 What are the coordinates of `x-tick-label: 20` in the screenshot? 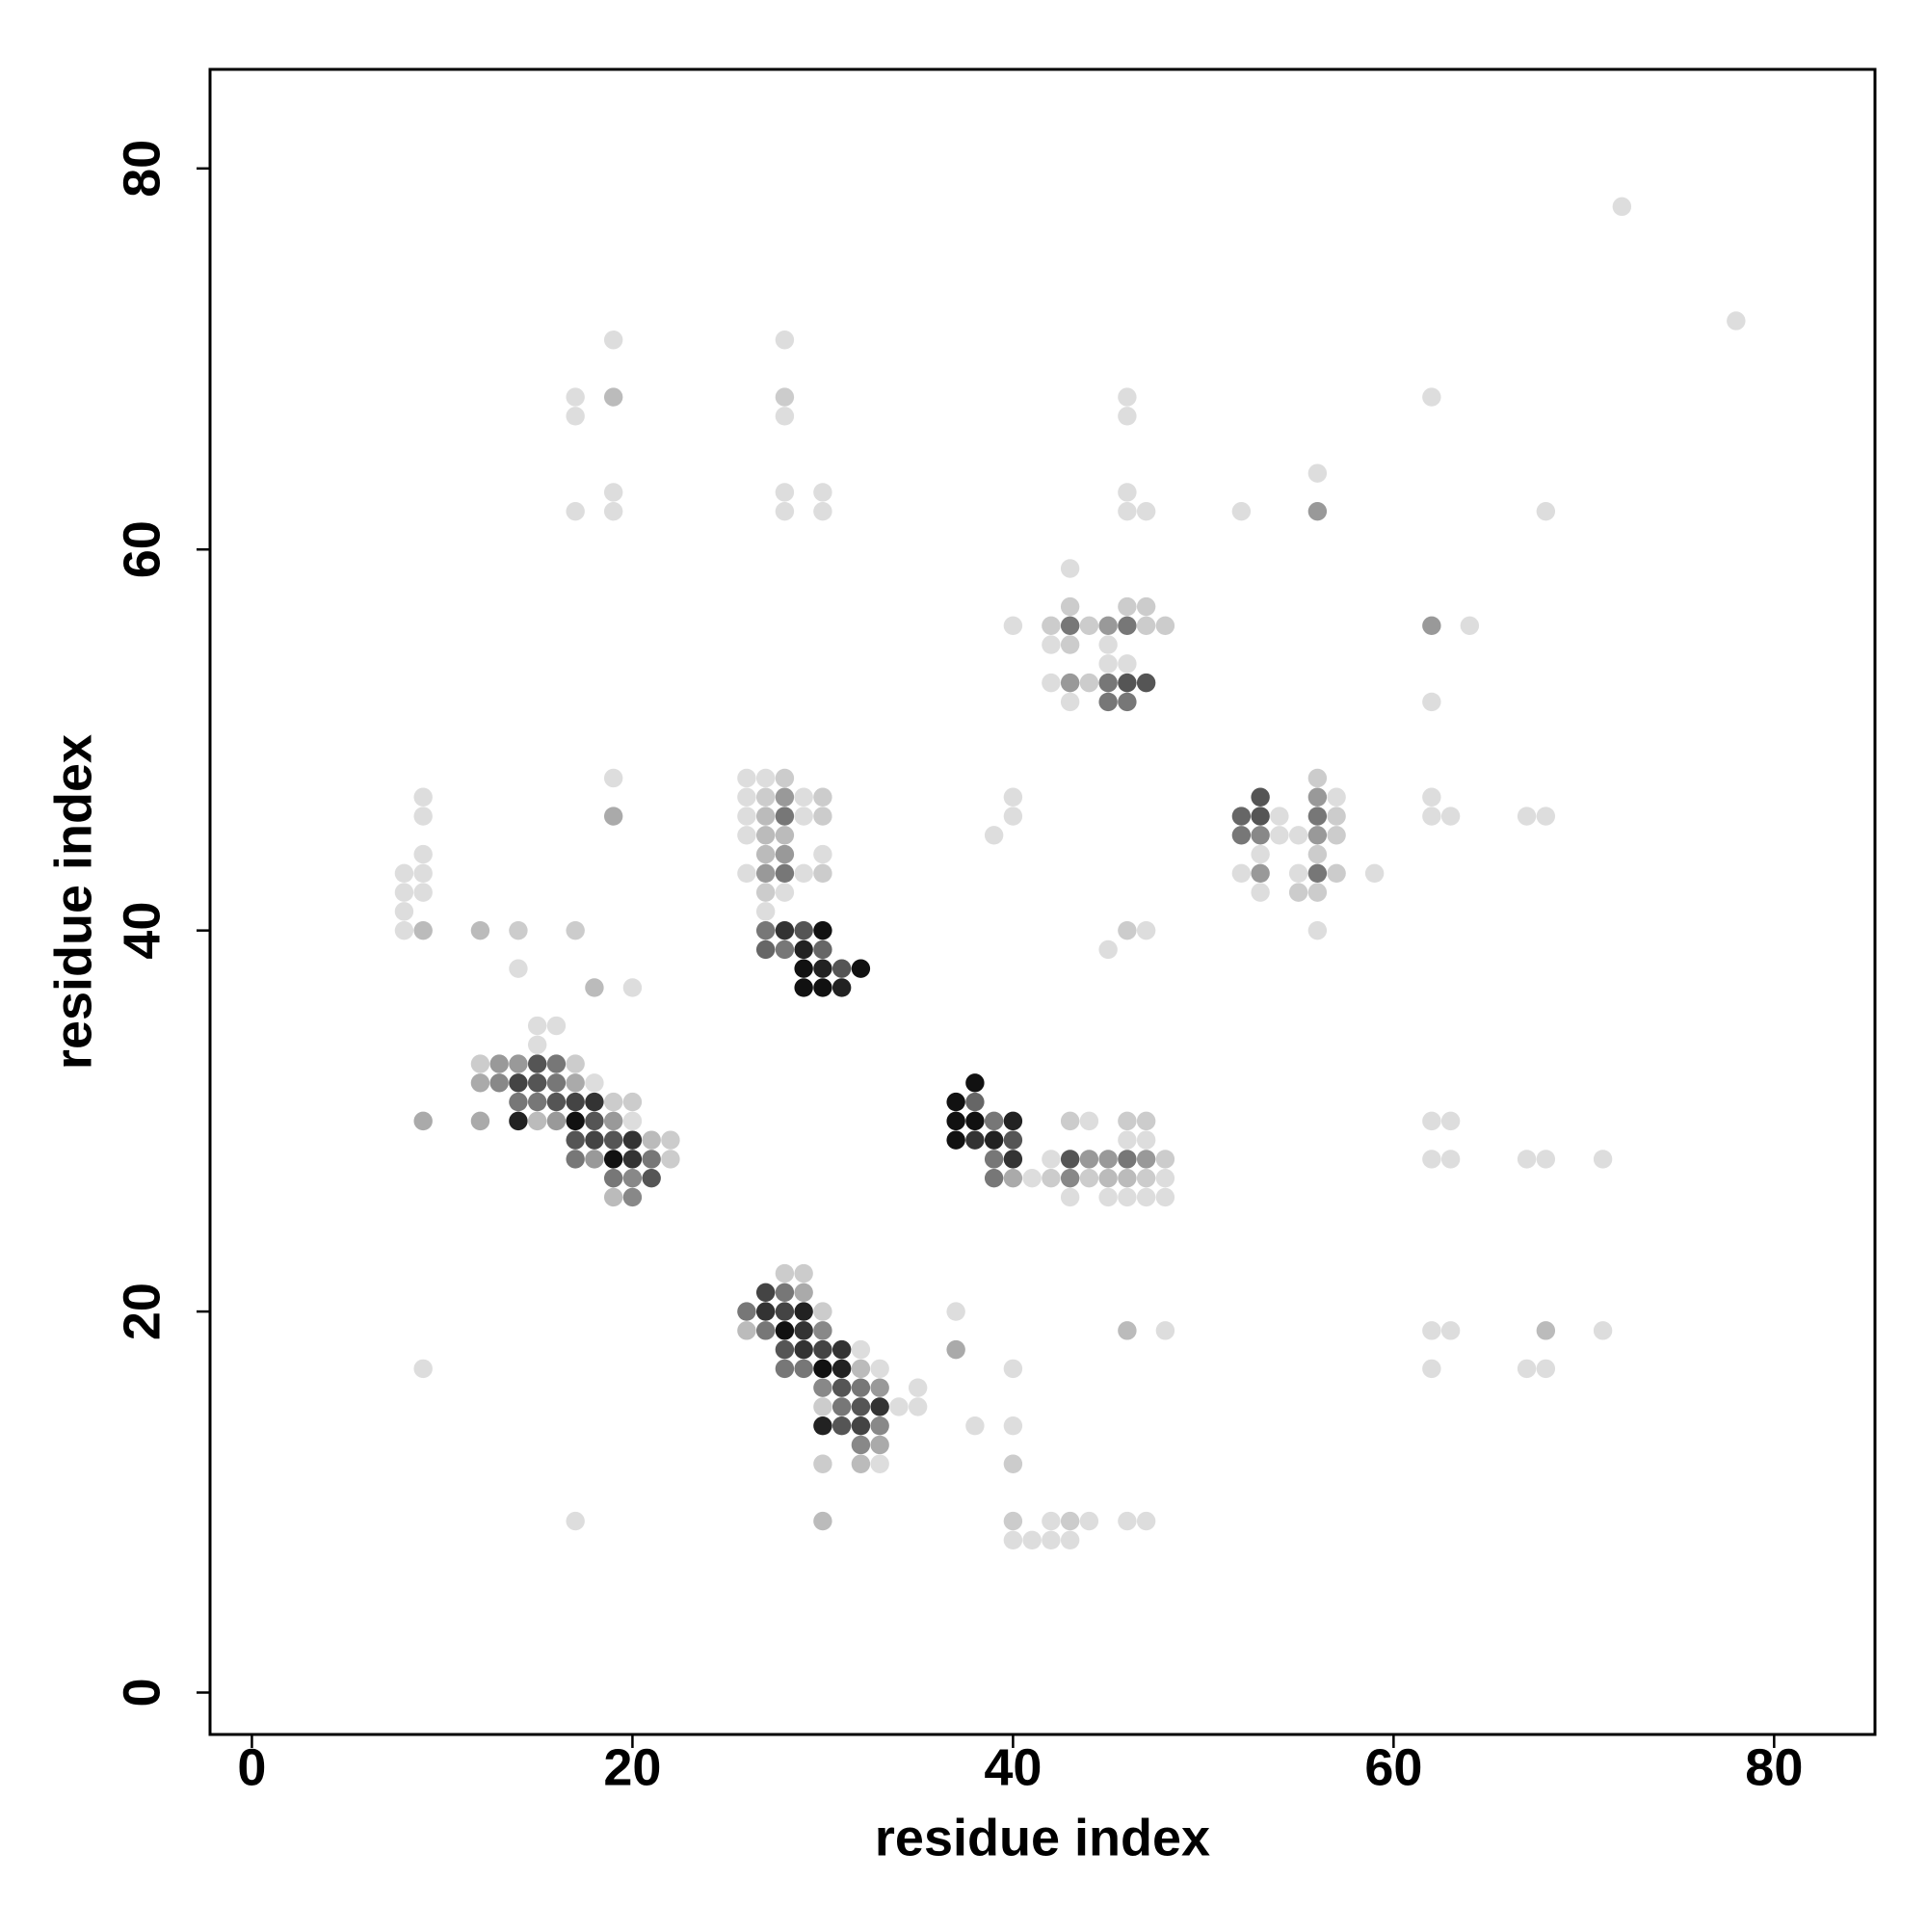 It's located at (632, 1767).